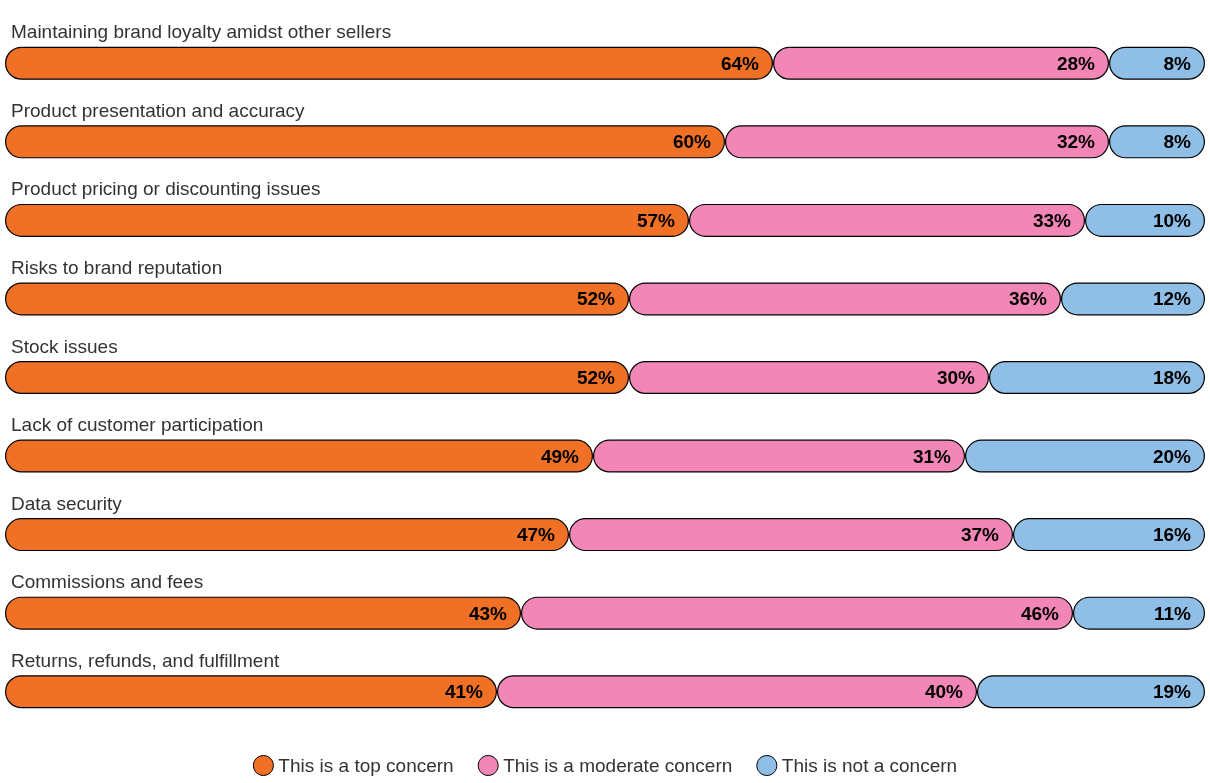 The width and height of the screenshot is (1210, 783). I want to click on y-tick-label: Lack of customer participation, so click(137, 425).